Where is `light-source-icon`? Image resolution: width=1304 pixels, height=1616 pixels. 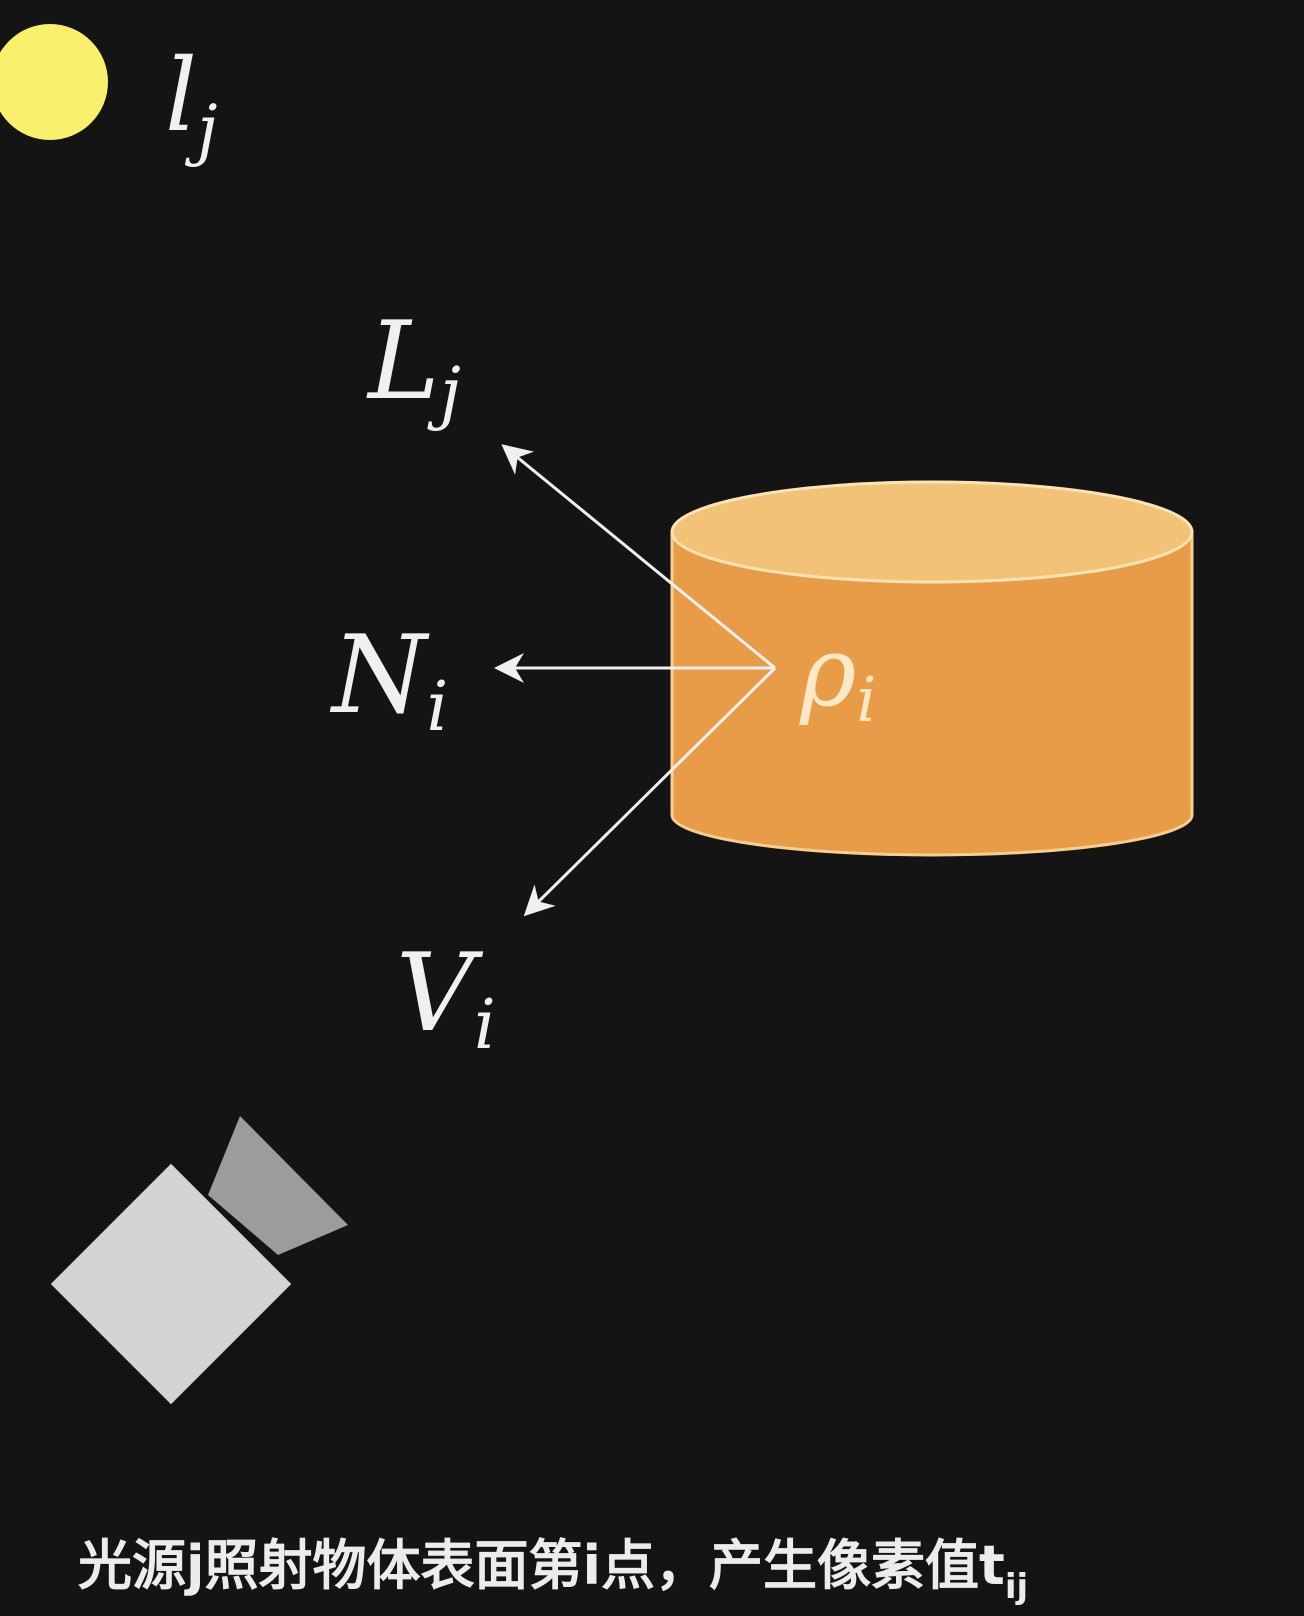
light-source-icon is located at coordinates (54, 82).